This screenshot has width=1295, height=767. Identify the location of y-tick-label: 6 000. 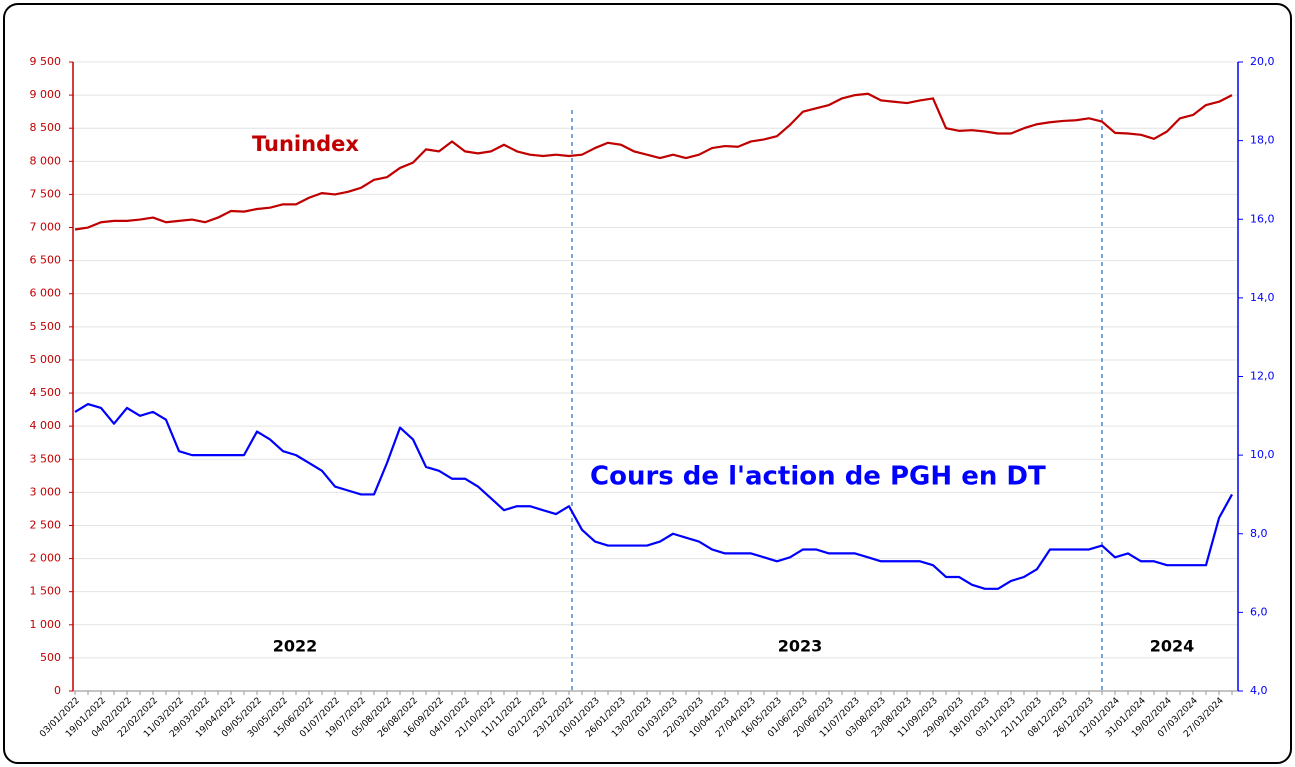
(46, 293).